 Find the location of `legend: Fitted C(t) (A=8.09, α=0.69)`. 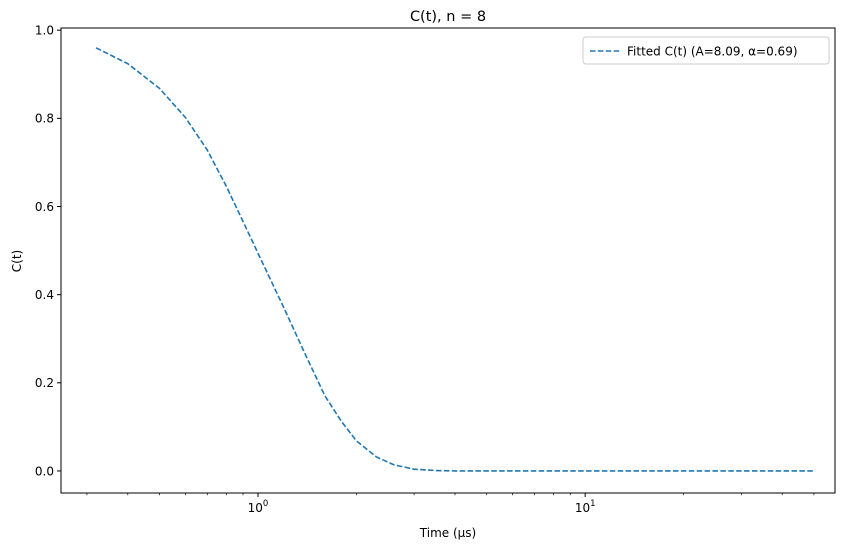

legend: Fitted C(t) (A=8.09, α=0.69) is located at coordinates (706, 50).